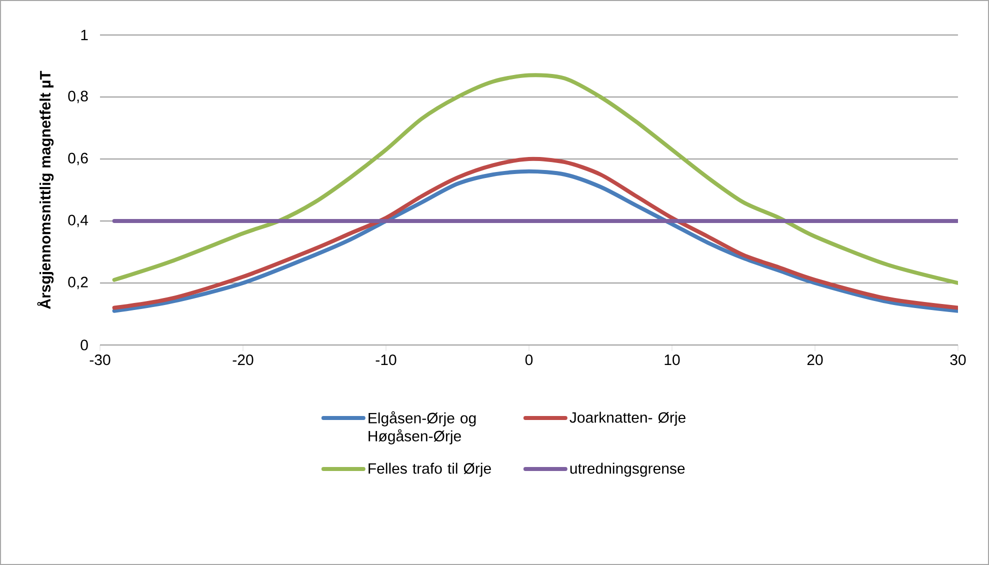  I want to click on x-tick-label: -10, so click(386, 360).